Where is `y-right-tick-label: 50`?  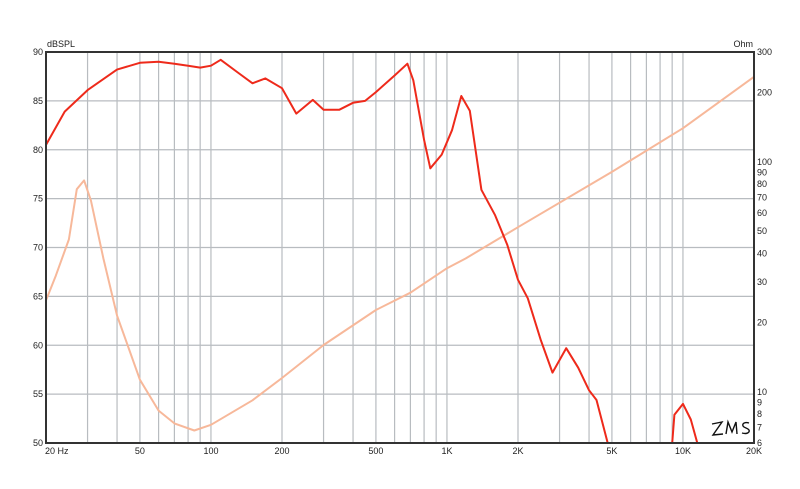 y-right-tick-label: 50 is located at coordinates (762, 231).